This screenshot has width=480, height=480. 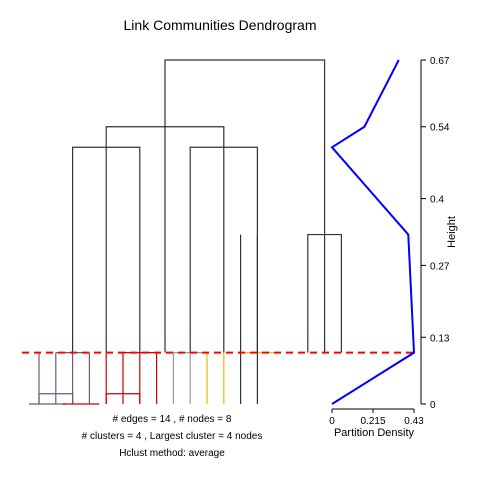 What do you see at coordinates (440, 266) in the screenshot?
I see `height-tick-label-2: 0.27` at bounding box center [440, 266].